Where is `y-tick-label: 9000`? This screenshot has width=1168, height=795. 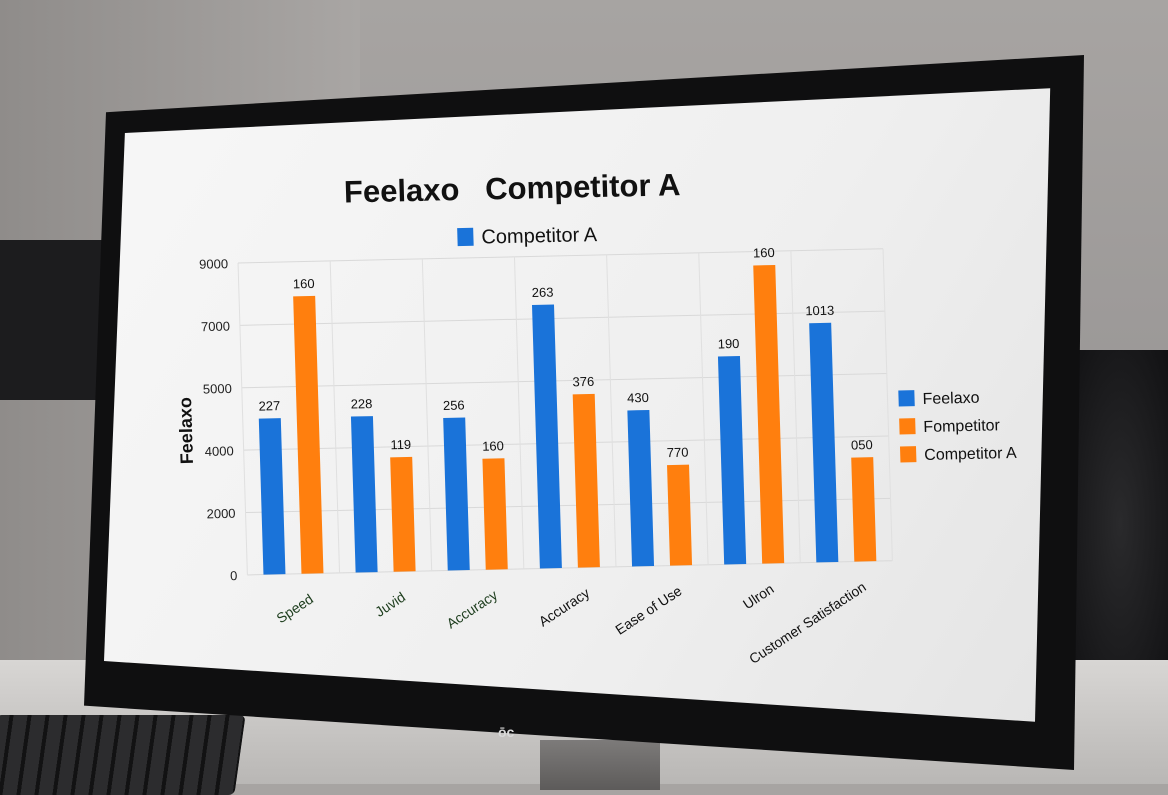
y-tick-label: 9000 is located at coordinates (213, 264).